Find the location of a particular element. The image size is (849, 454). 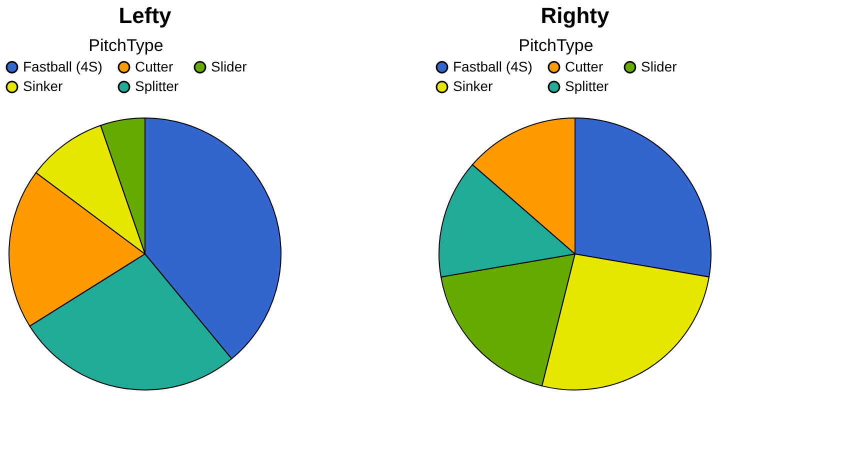

chart-title: Righty is located at coordinates (575, 15).